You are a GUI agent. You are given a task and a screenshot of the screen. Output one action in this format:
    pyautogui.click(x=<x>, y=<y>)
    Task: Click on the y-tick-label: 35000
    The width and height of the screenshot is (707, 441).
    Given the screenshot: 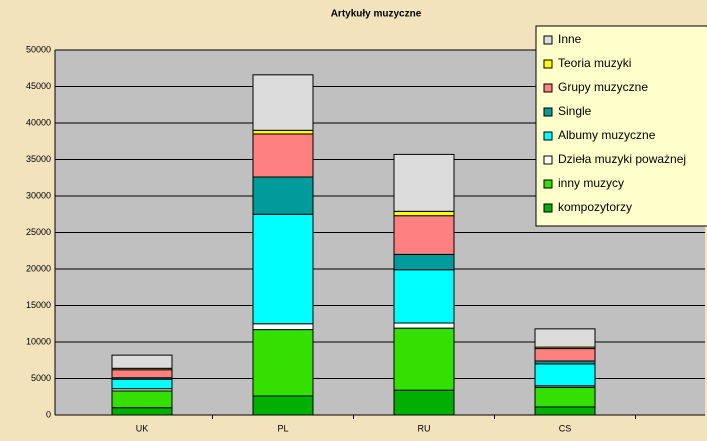 What is the action you would take?
    pyautogui.click(x=38, y=159)
    